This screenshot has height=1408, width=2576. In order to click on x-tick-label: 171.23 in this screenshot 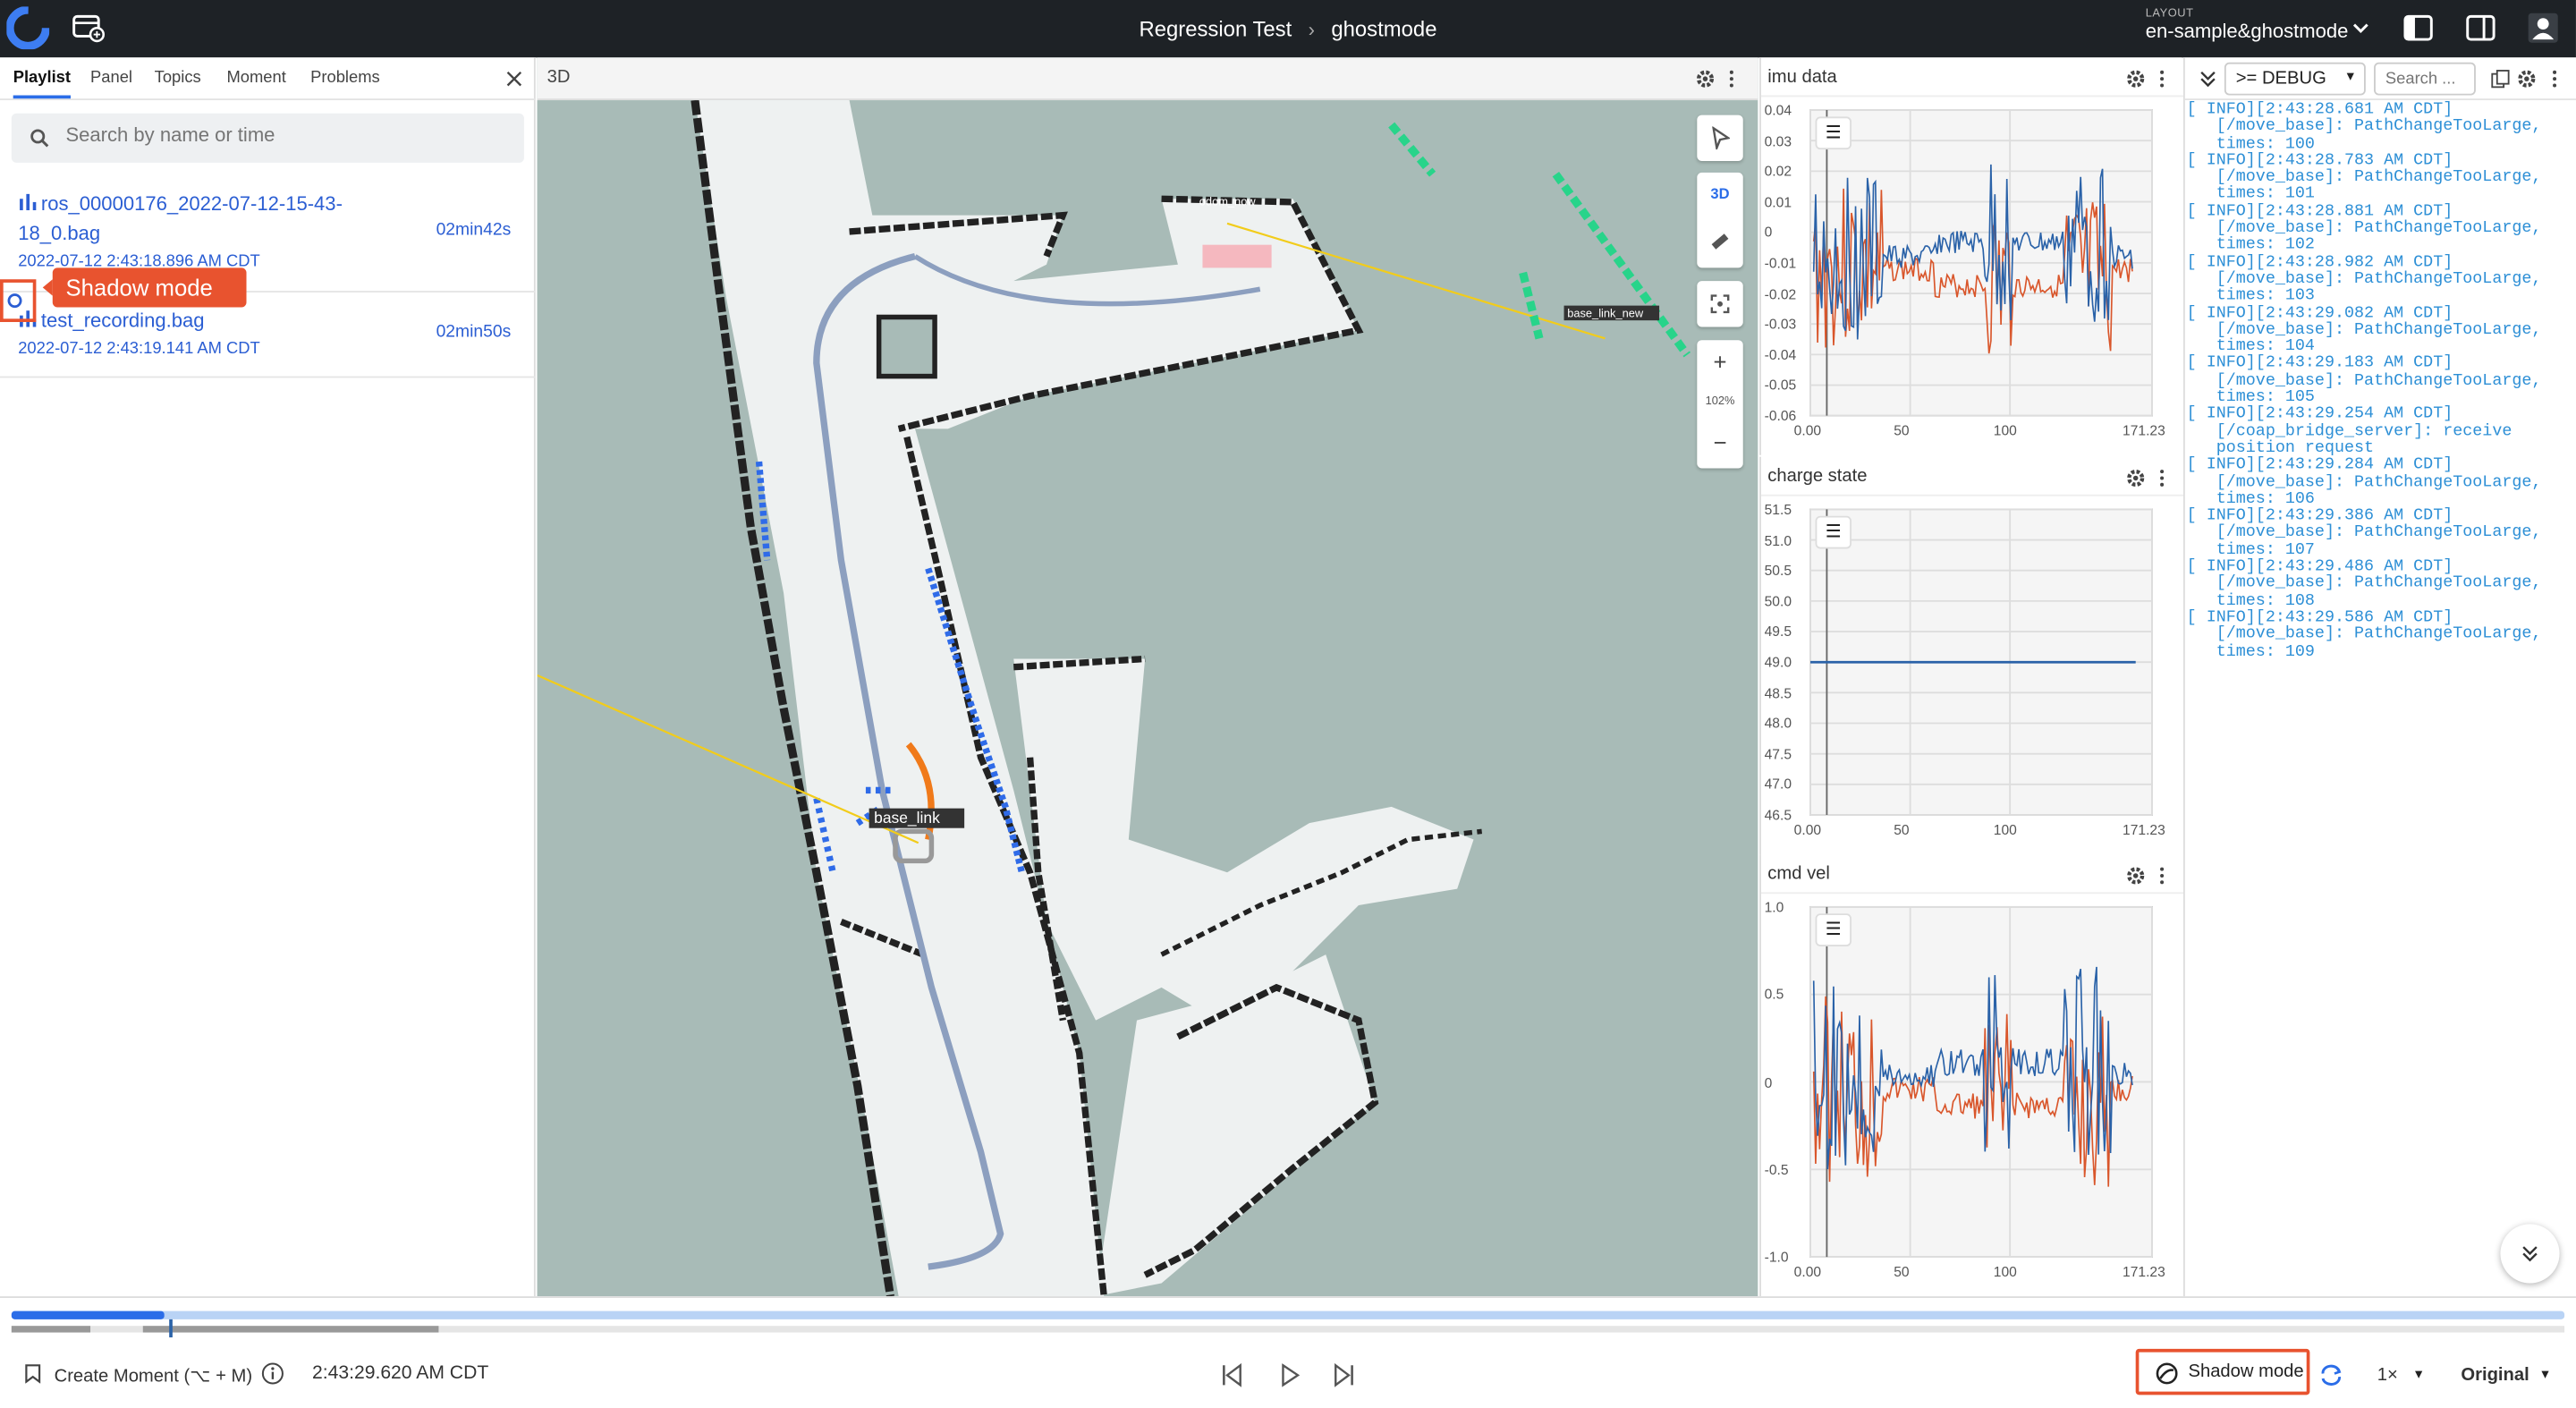, I will do `click(2144, 829)`.